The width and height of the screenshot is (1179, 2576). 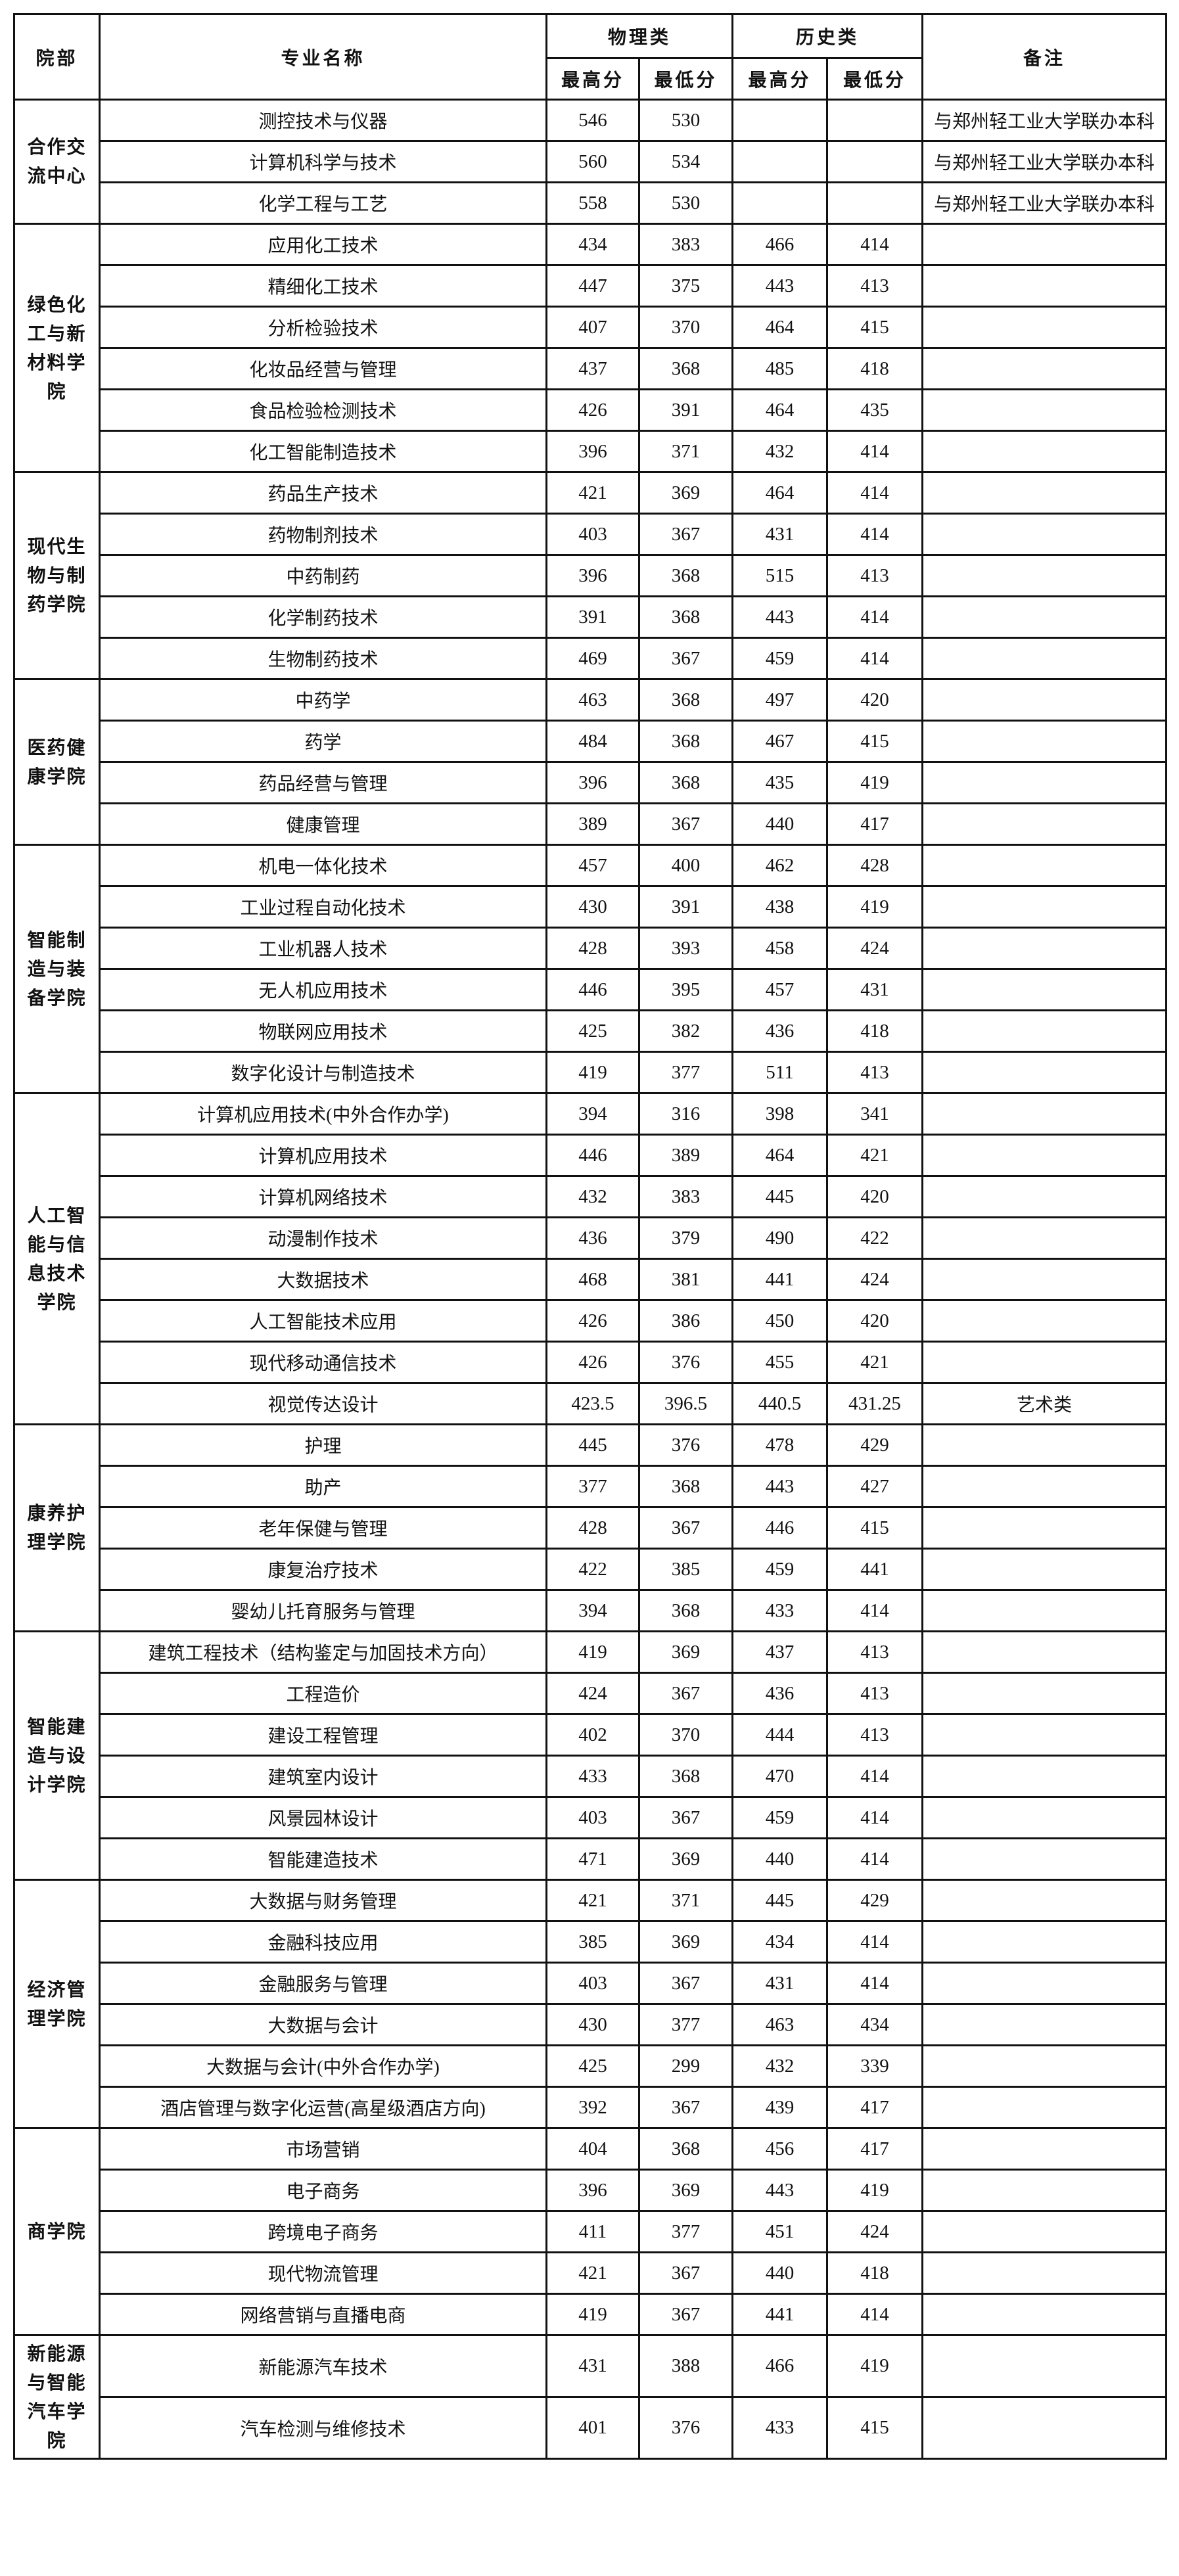 What do you see at coordinates (592, 161) in the screenshot?
I see `physics-max-score: 560` at bounding box center [592, 161].